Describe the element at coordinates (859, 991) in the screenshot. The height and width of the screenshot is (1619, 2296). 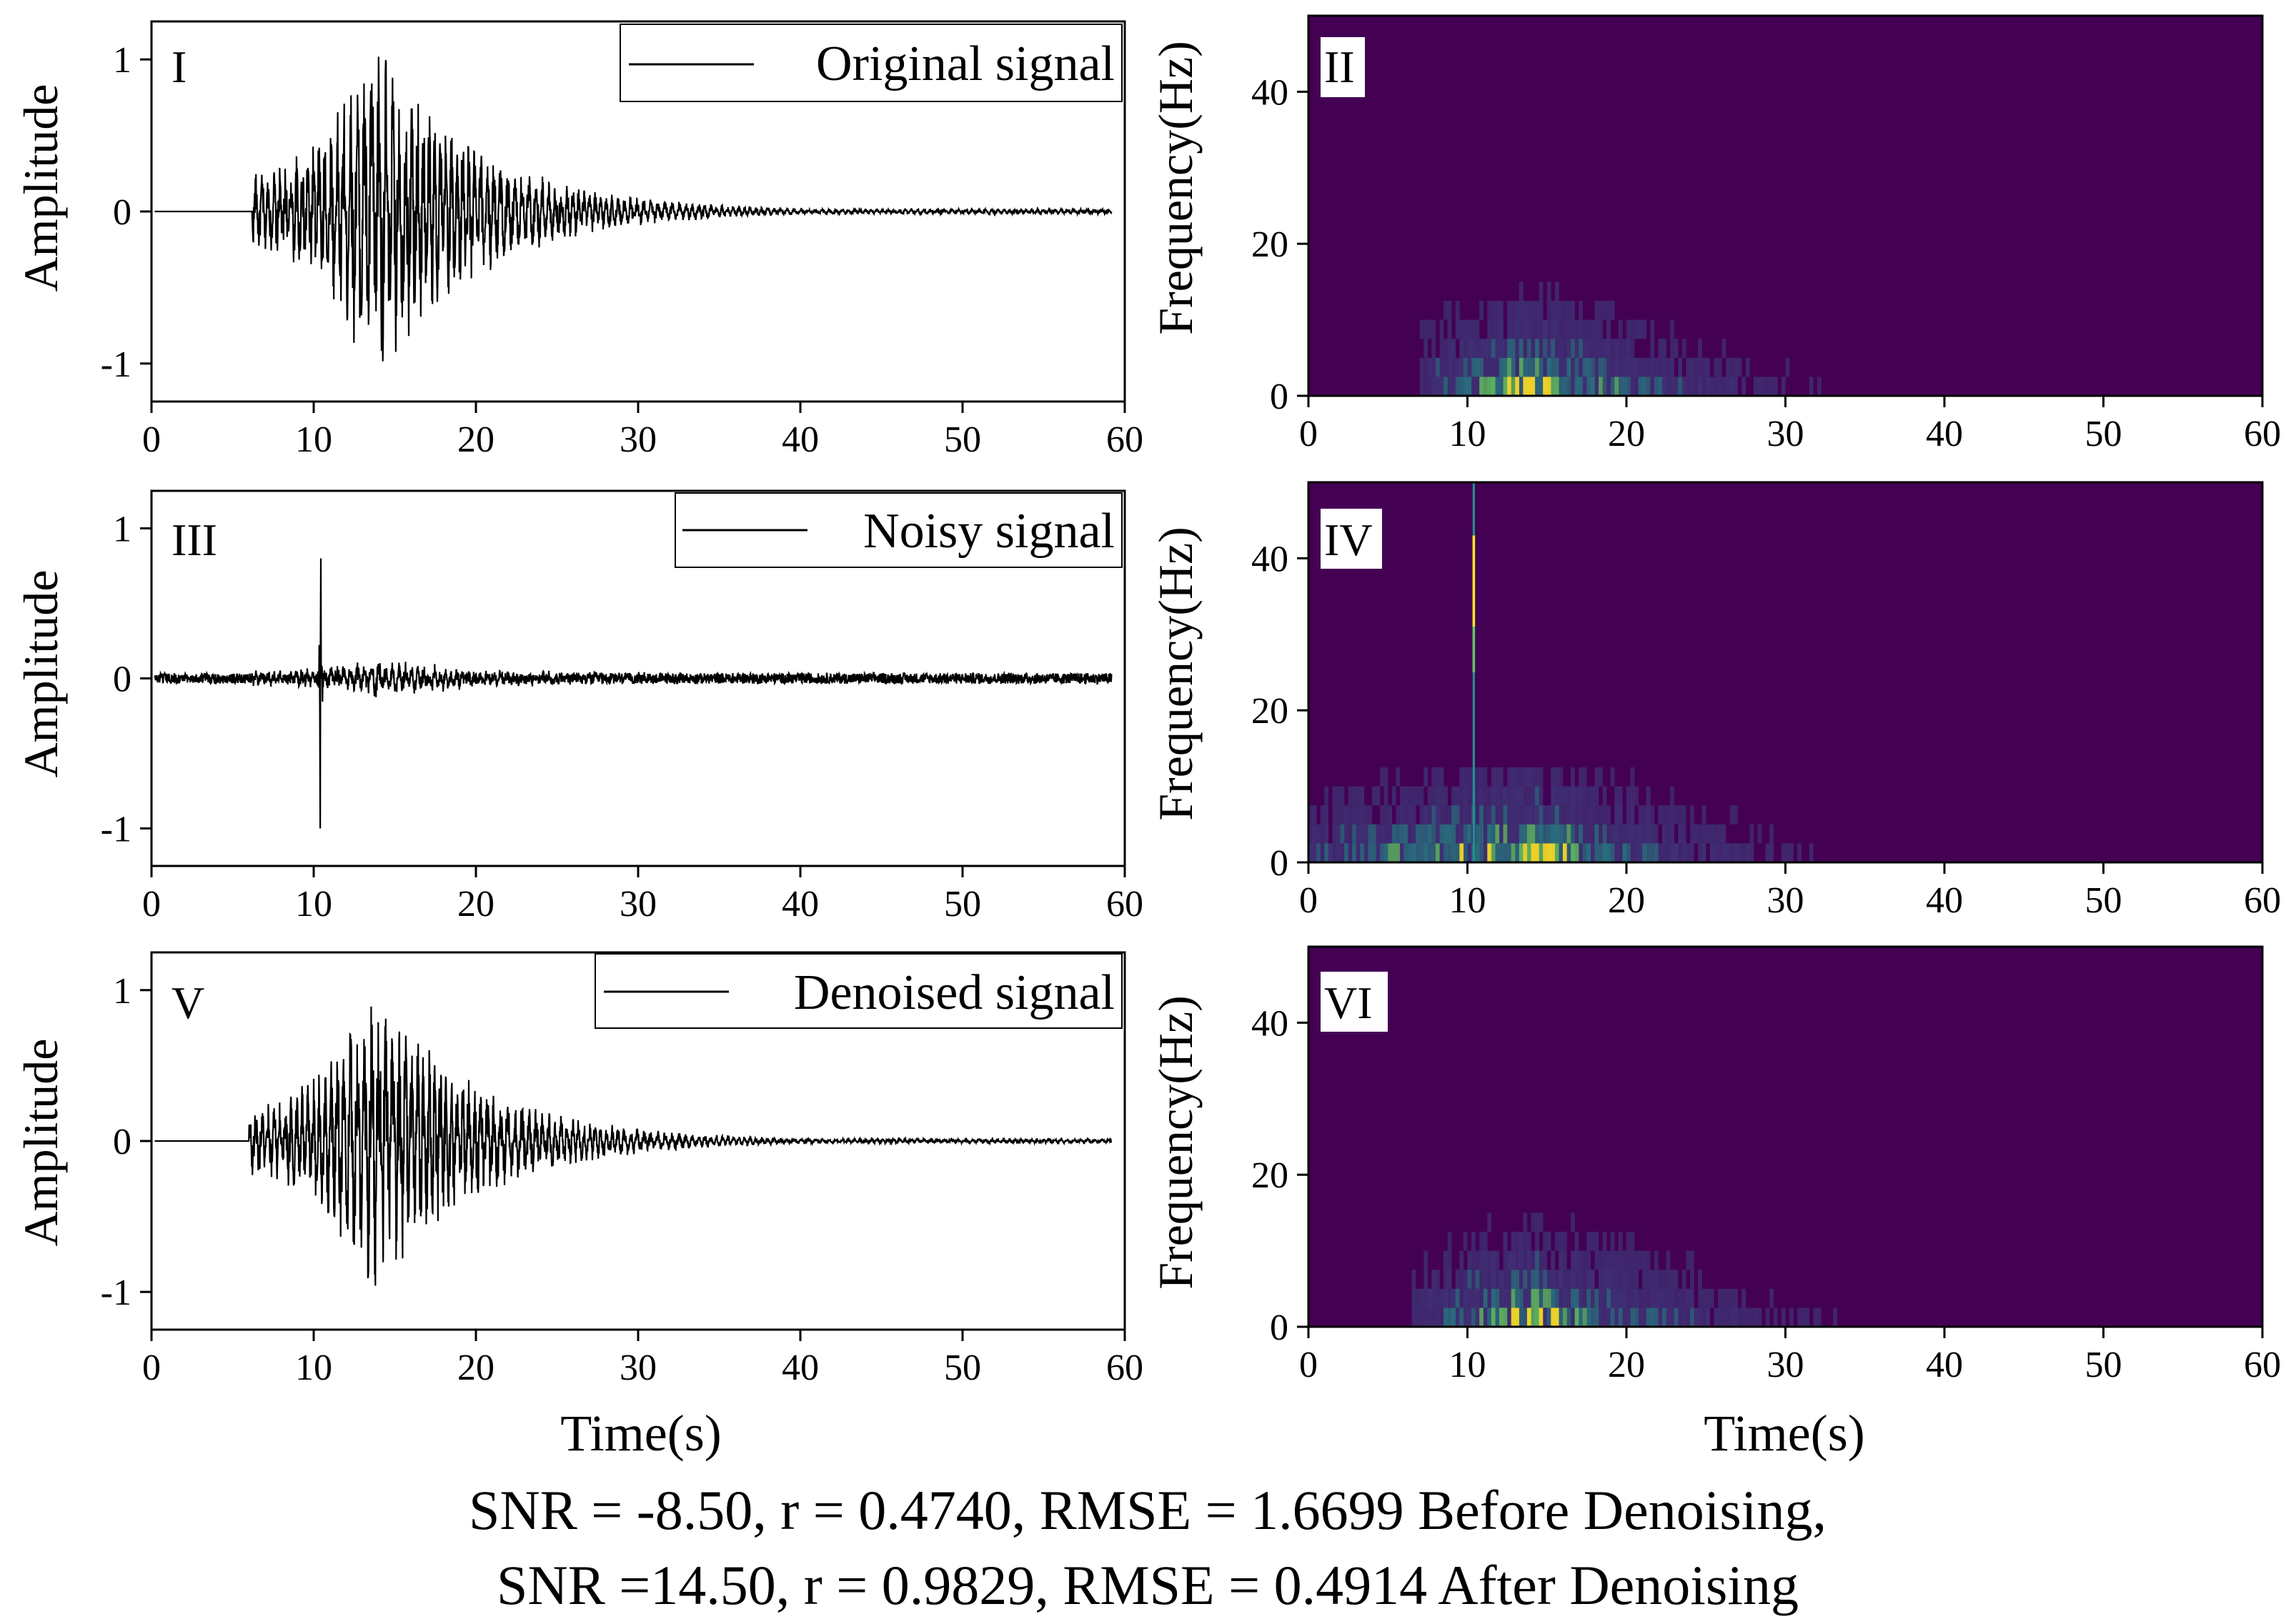
I see `panel-V-legend-box` at that location.